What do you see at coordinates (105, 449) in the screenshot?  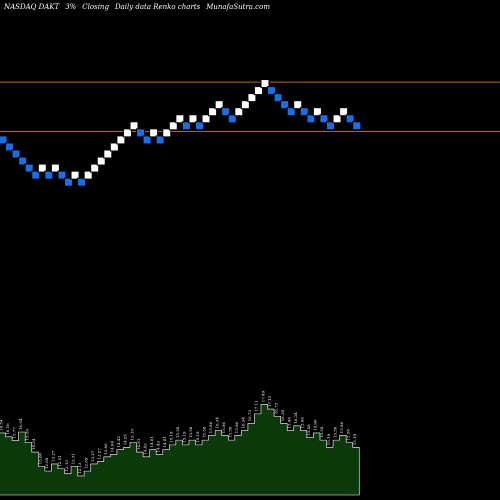 I see `volume-label: 13.66` at bounding box center [105, 449].